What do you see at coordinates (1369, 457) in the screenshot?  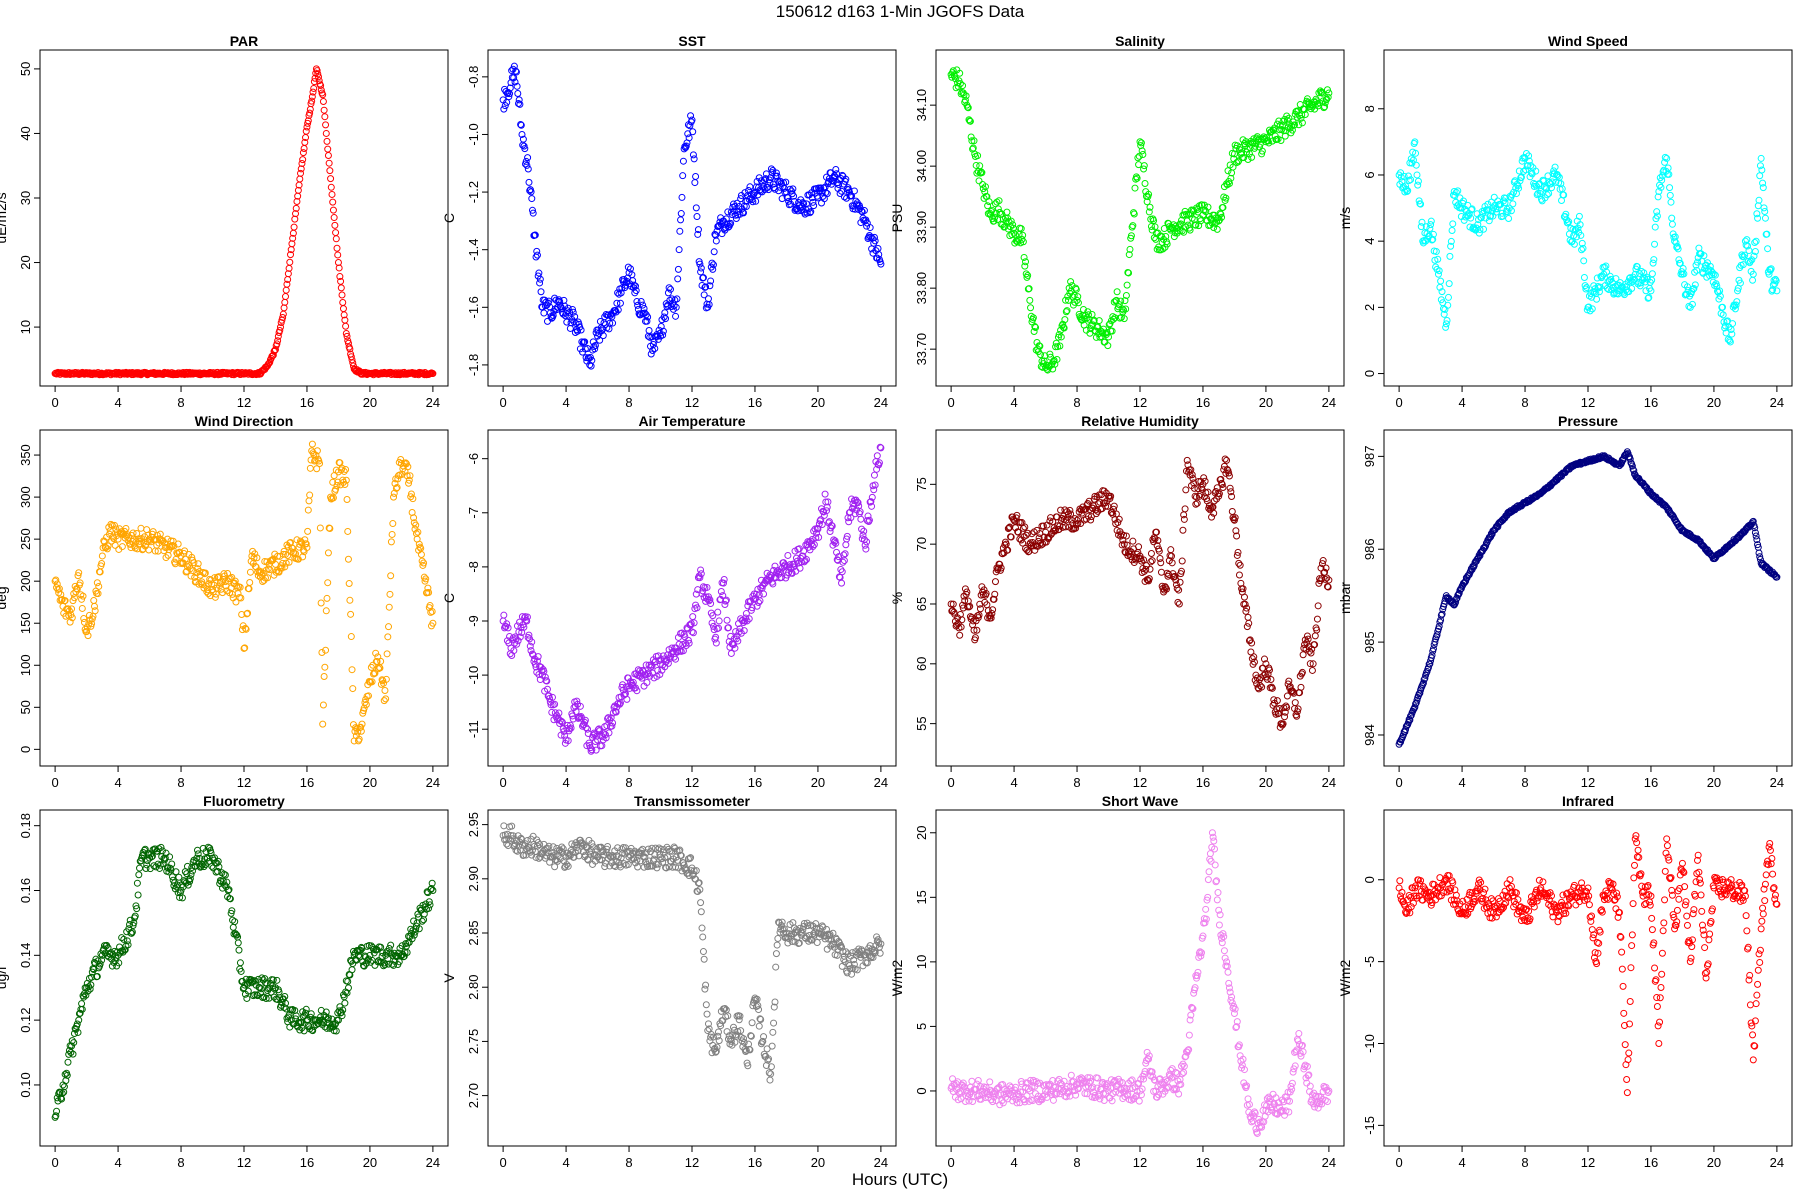 I see `y-tick-label: 987` at bounding box center [1369, 457].